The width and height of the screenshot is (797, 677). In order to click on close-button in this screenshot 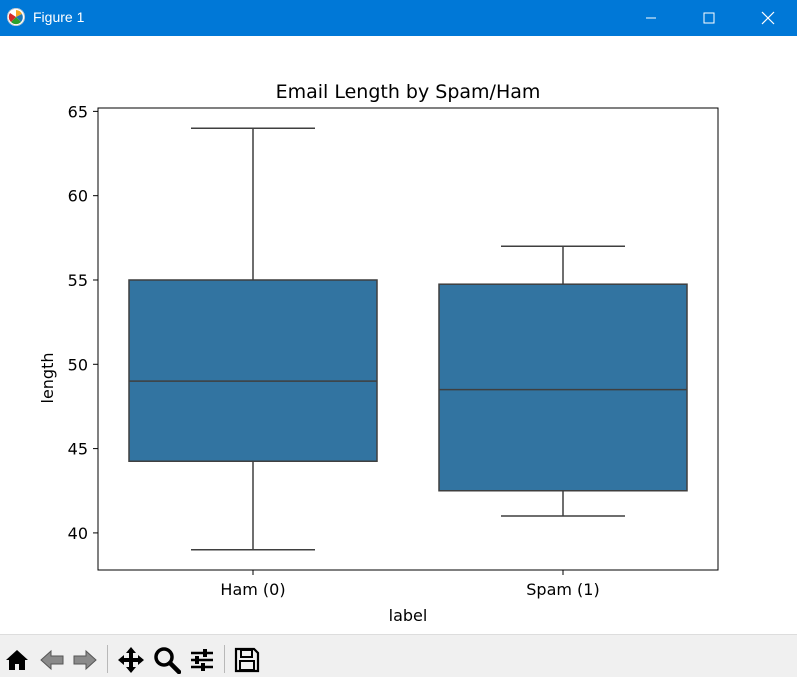, I will do `click(768, 18)`.